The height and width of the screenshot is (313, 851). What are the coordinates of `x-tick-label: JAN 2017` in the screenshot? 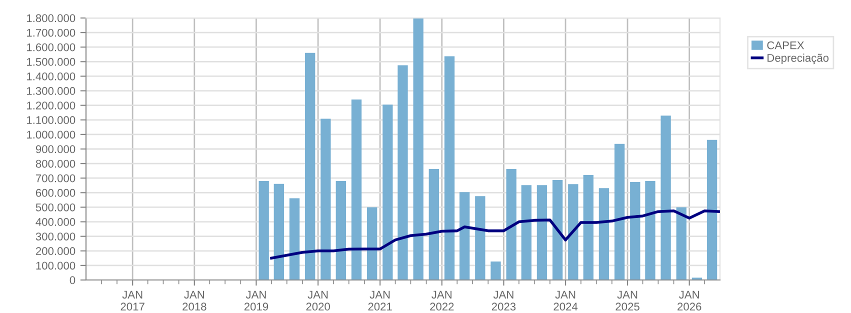 It's located at (132, 300).